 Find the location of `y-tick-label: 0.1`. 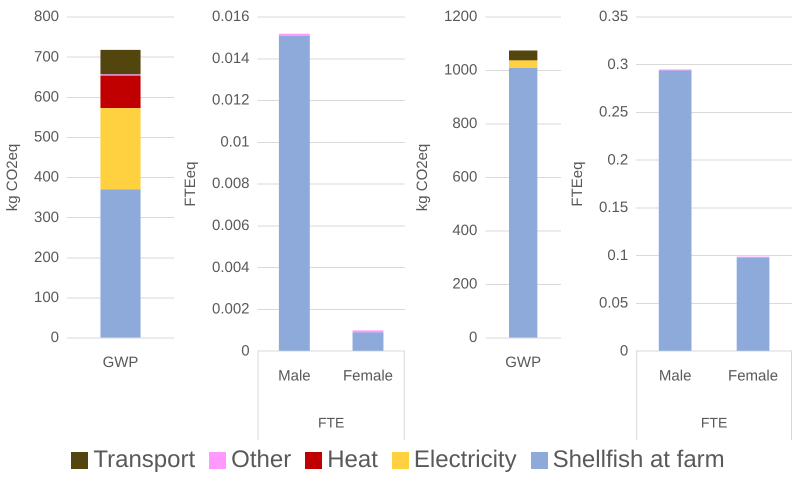

y-tick-label: 0.1 is located at coordinates (617, 255).